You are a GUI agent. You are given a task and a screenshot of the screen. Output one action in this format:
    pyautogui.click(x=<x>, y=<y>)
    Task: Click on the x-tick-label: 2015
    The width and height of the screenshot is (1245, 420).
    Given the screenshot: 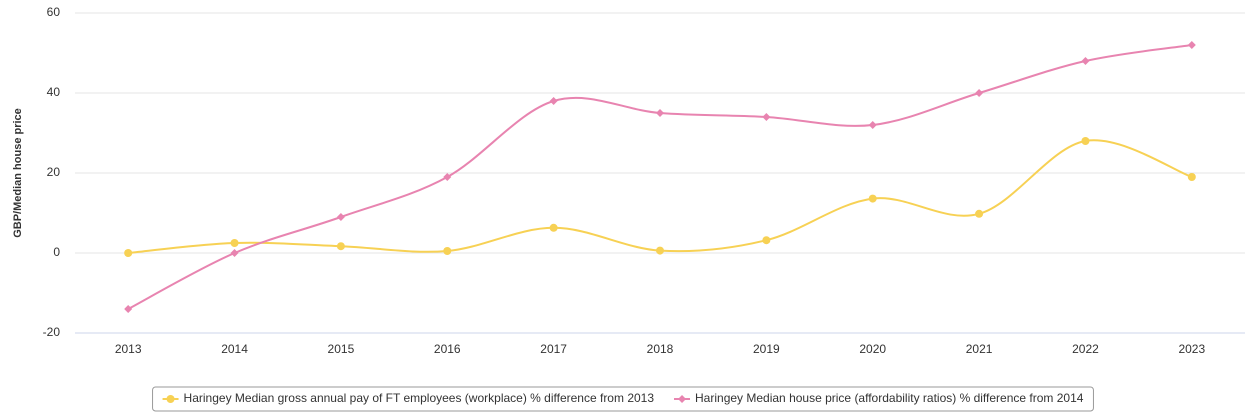 What is the action you would take?
    pyautogui.click(x=341, y=349)
    